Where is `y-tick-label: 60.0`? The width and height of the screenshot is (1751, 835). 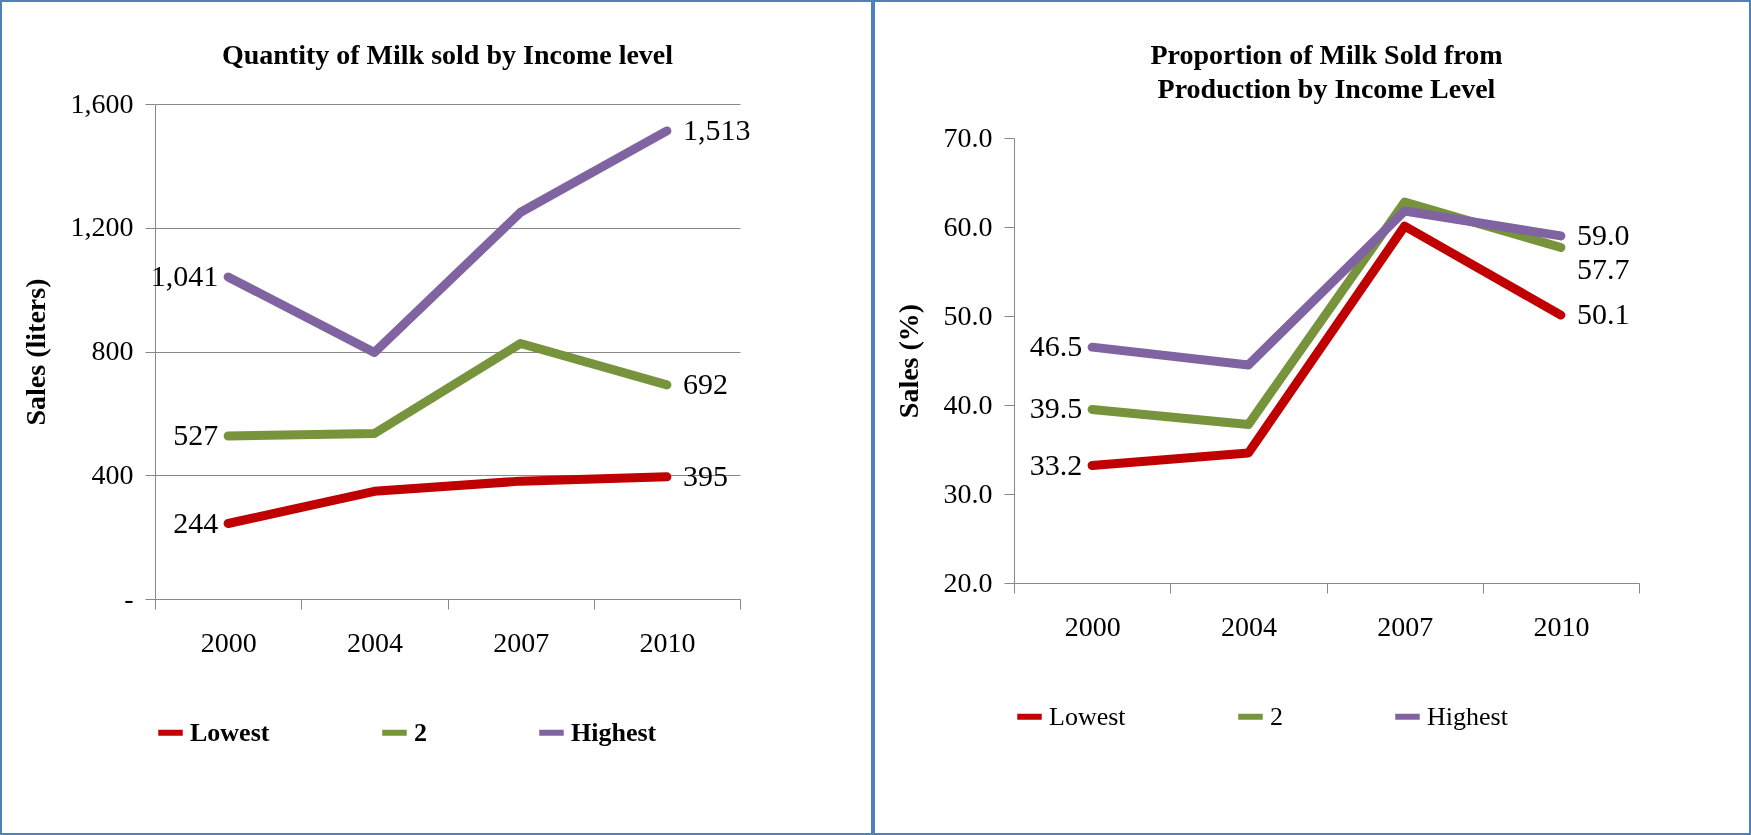
y-tick-label: 60.0 is located at coordinates (968, 226).